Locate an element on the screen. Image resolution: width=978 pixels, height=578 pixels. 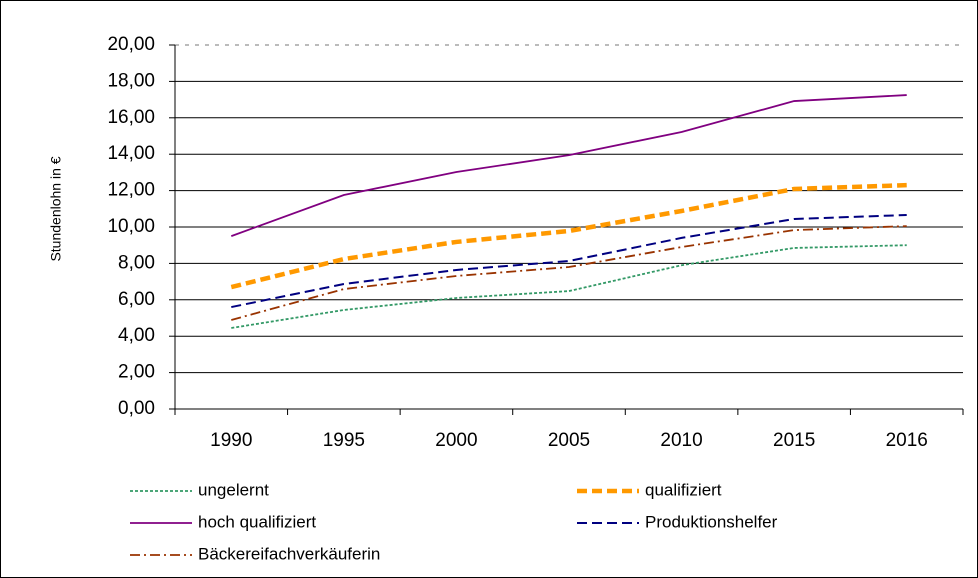
legend-label: Bäckereifachverkäuferin is located at coordinates (289, 553).